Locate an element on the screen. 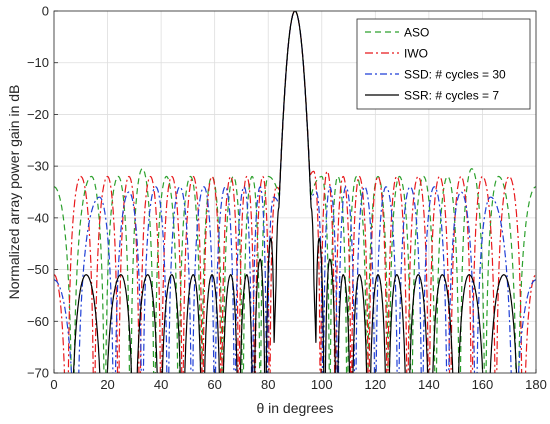 Image resolution: width=550 pixels, height=424 pixels. y-tick-label: −30 is located at coordinates (38, 166).